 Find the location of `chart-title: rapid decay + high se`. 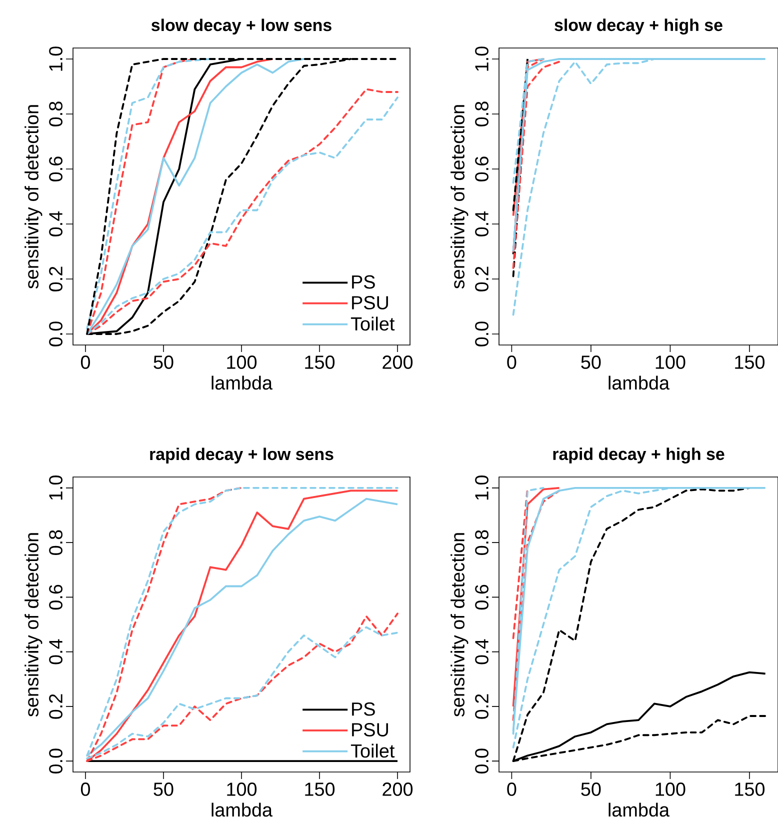

chart-title: rapid decay + high se is located at coordinates (638, 456).